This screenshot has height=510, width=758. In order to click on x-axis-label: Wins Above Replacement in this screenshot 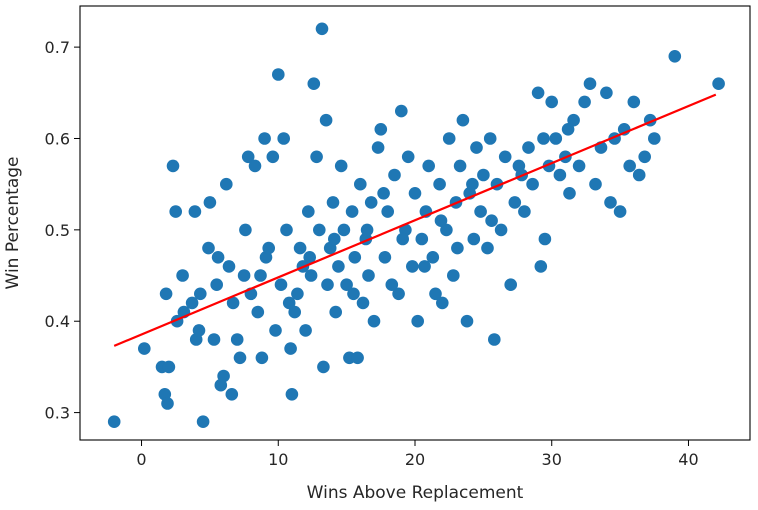, I will do `click(415, 493)`.